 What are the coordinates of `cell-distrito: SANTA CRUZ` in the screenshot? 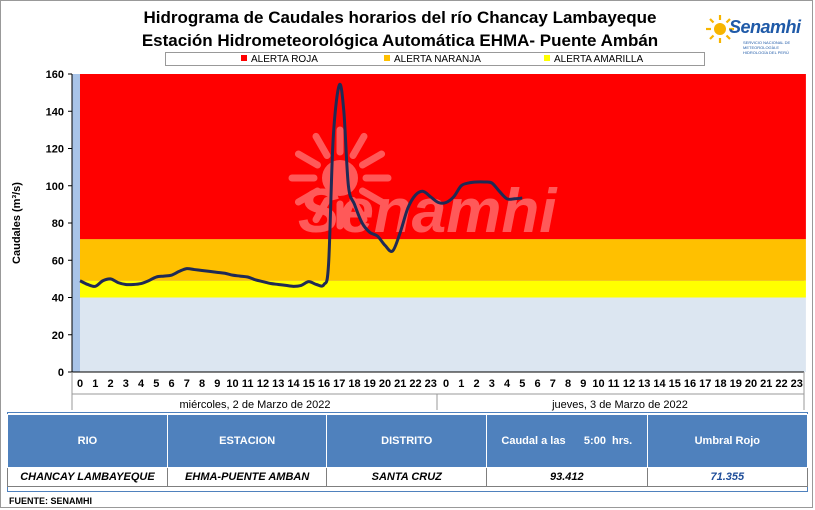 It's located at (407, 477).